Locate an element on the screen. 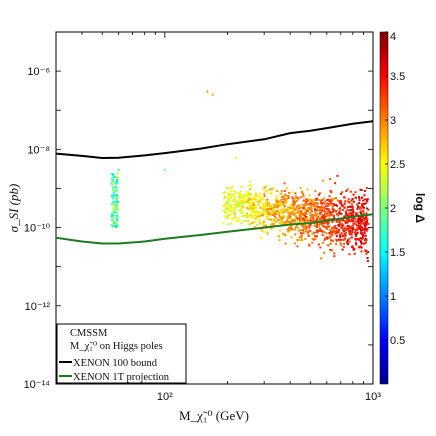 This screenshot has width=436, height=436. colorbar-tick-label: 0.5 is located at coordinates (397, 341).